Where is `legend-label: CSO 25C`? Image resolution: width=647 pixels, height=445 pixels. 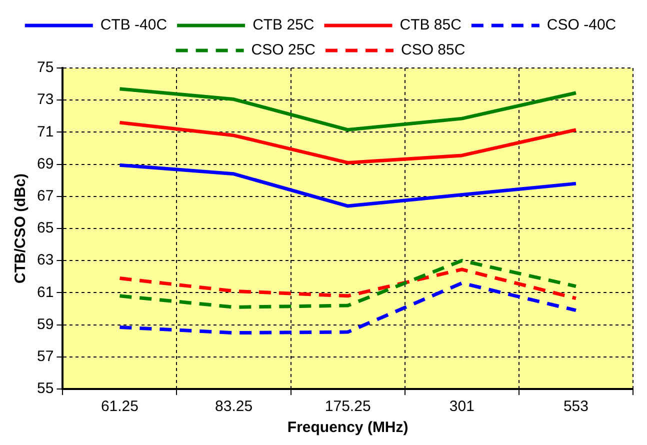 legend-label: CSO 25C is located at coordinates (283, 50).